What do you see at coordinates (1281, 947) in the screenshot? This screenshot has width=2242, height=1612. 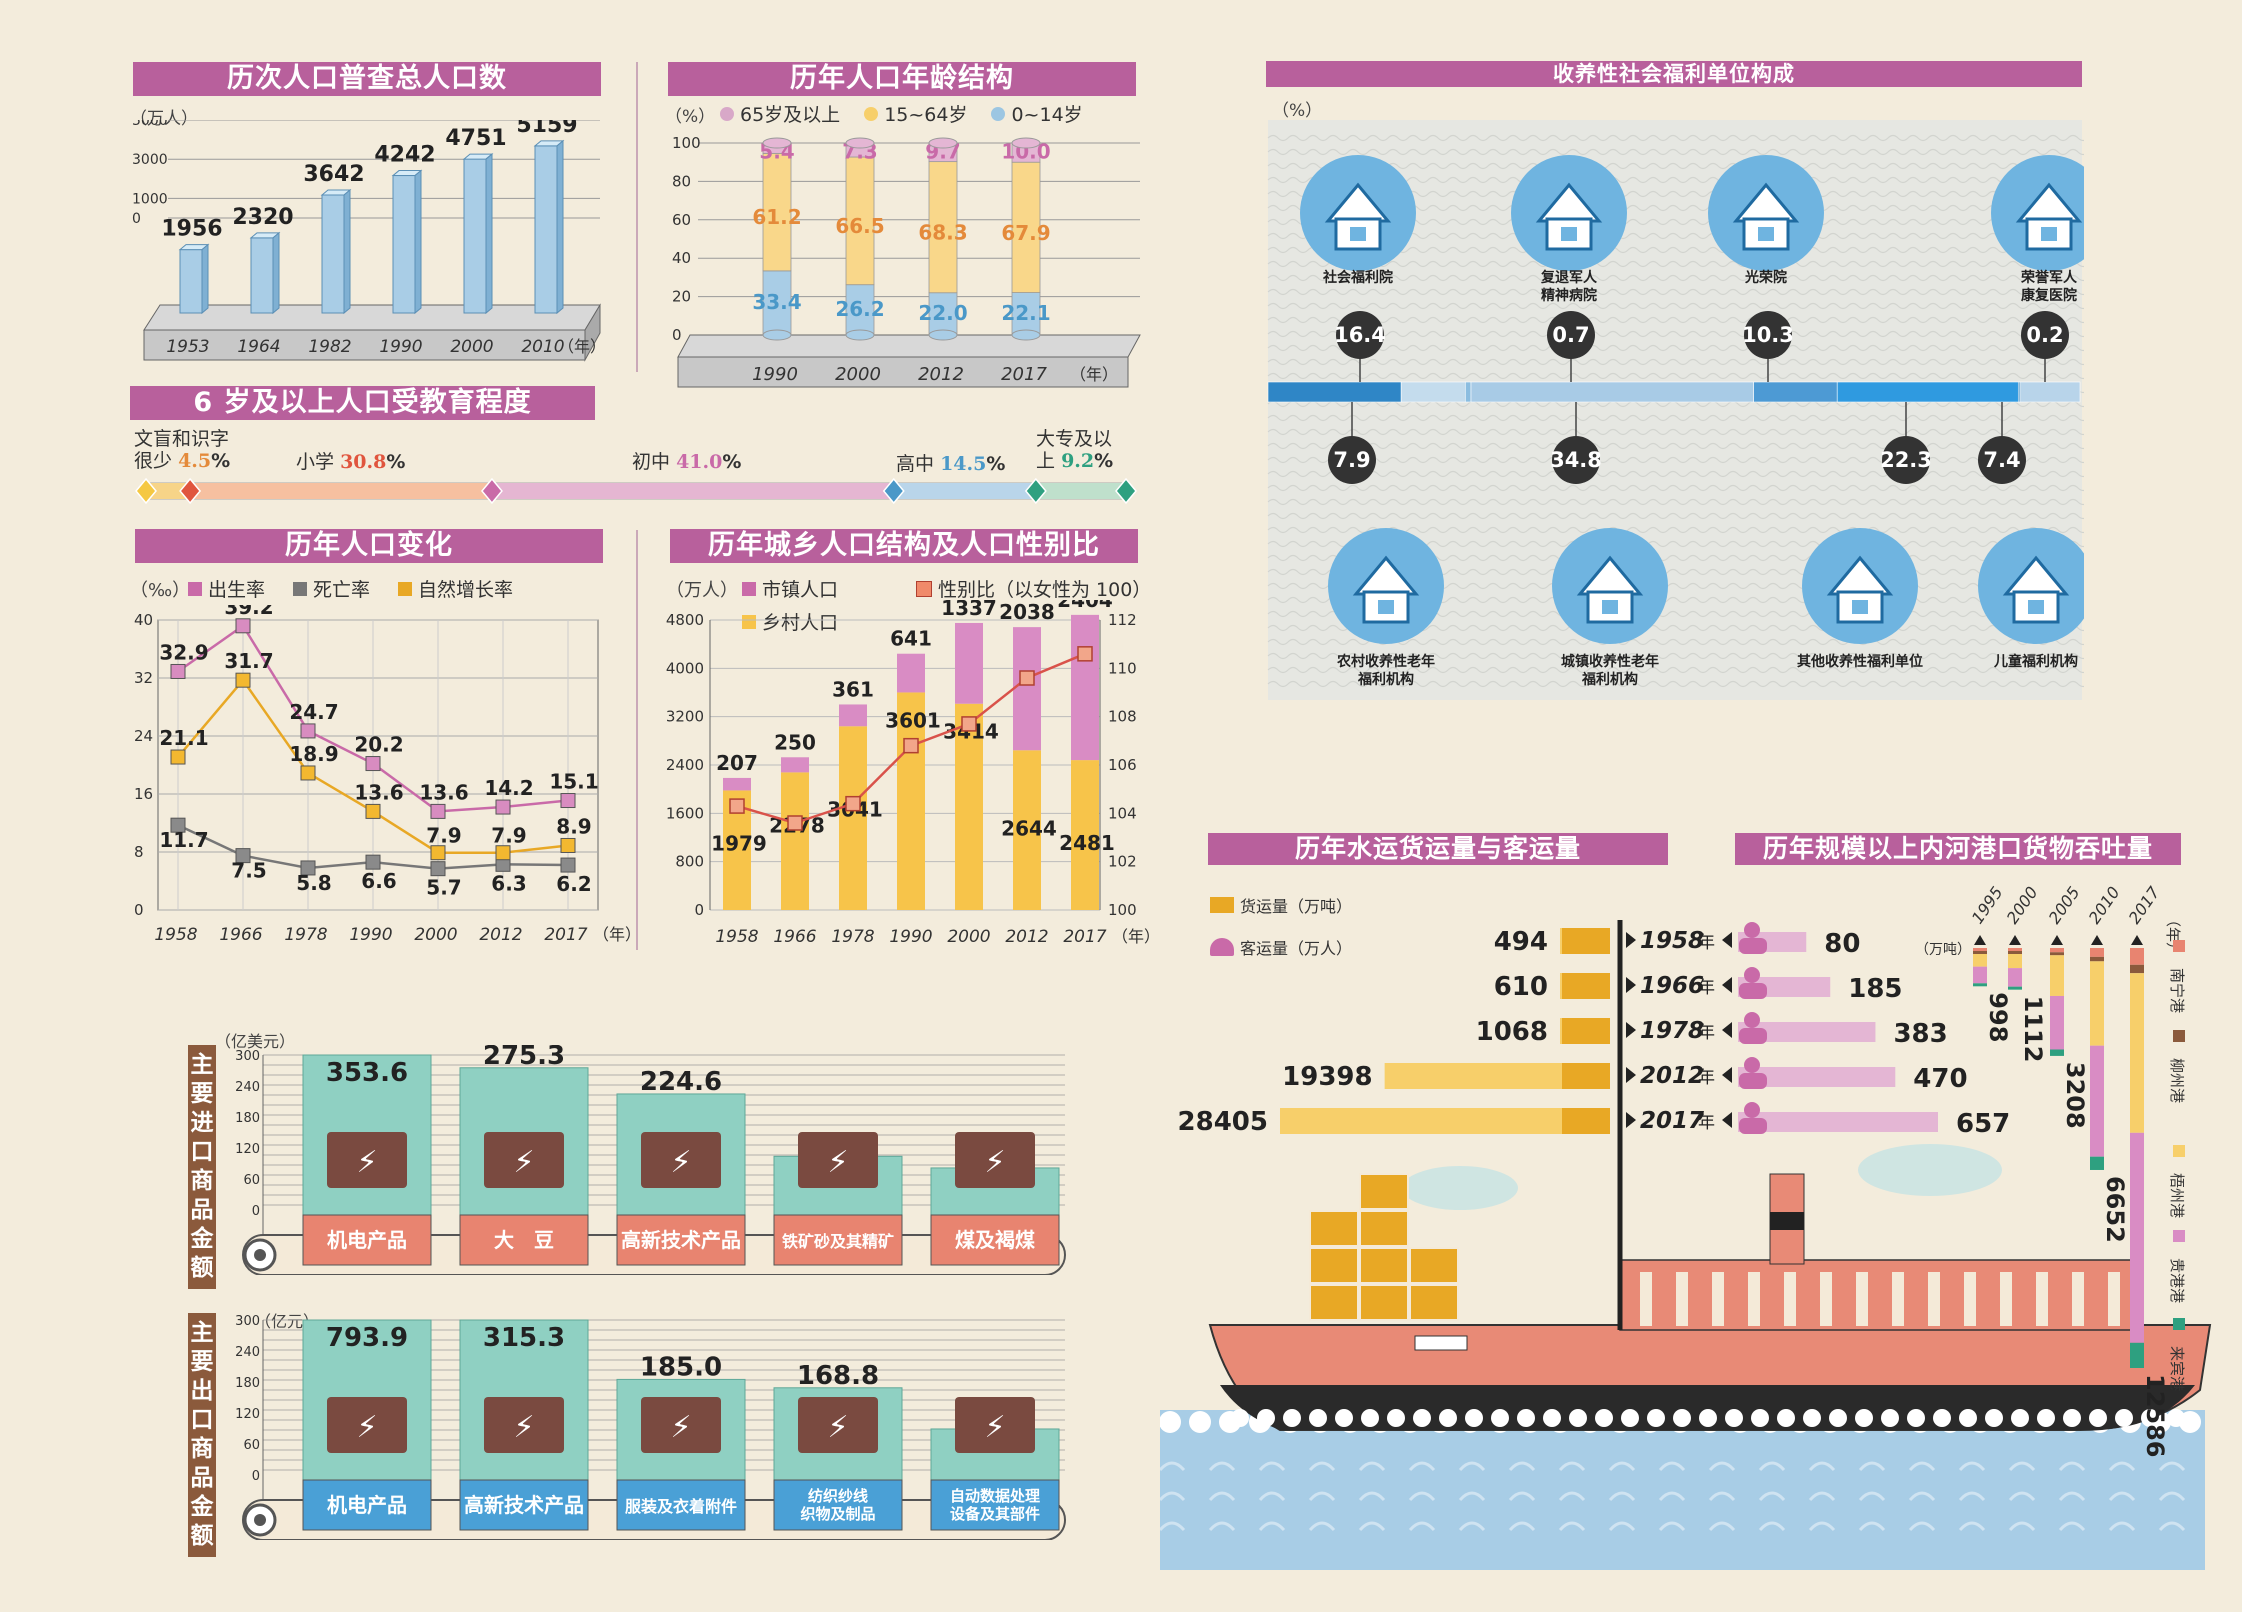 I see `water-legend-passenger: 客运量（万人）` at bounding box center [1281, 947].